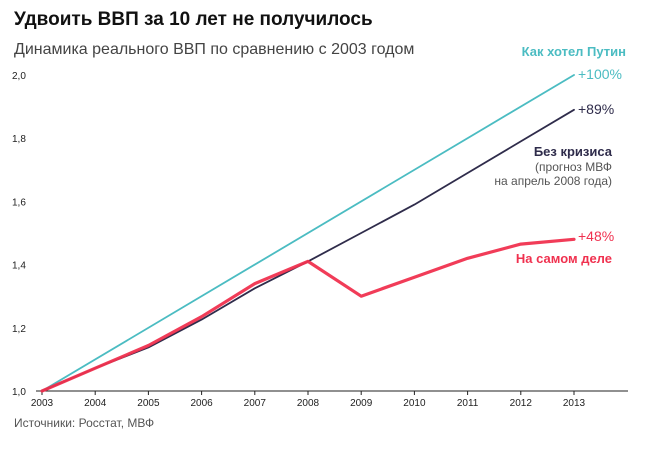 The width and height of the screenshot is (660, 454). Describe the element at coordinates (553, 181) in the screenshot. I see `forecast-note: на апрель 2008 года)` at that location.